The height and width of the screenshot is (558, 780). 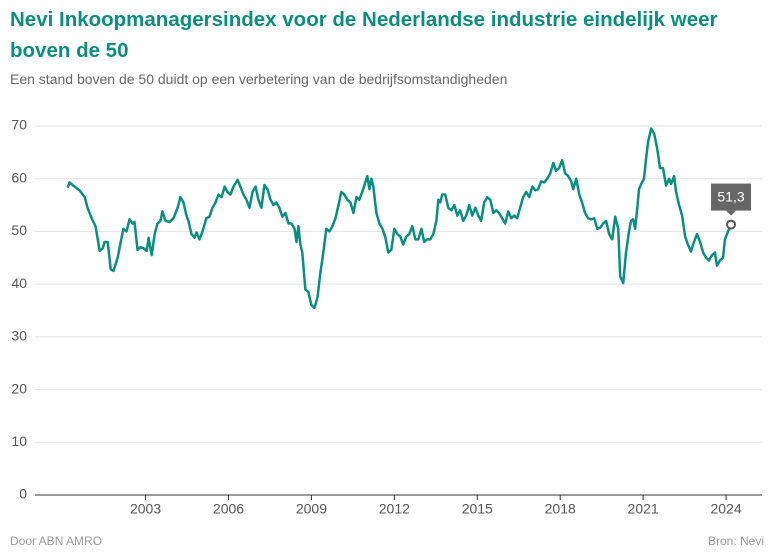 I want to click on y-tick-label: 10, so click(x=19, y=441).